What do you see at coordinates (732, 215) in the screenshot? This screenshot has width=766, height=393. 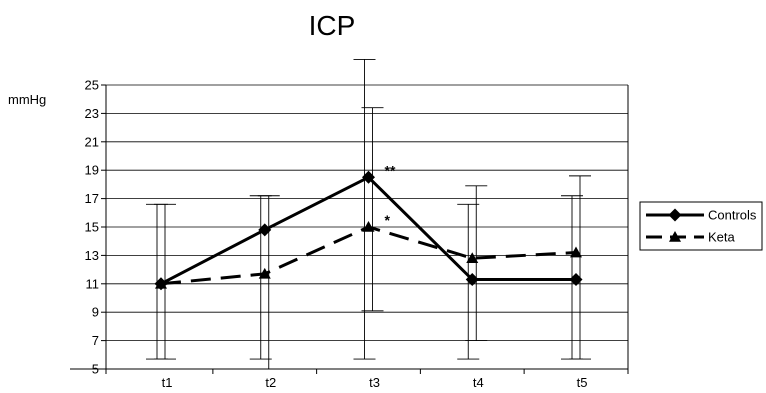 I see `legend-label: Controls` at bounding box center [732, 215].